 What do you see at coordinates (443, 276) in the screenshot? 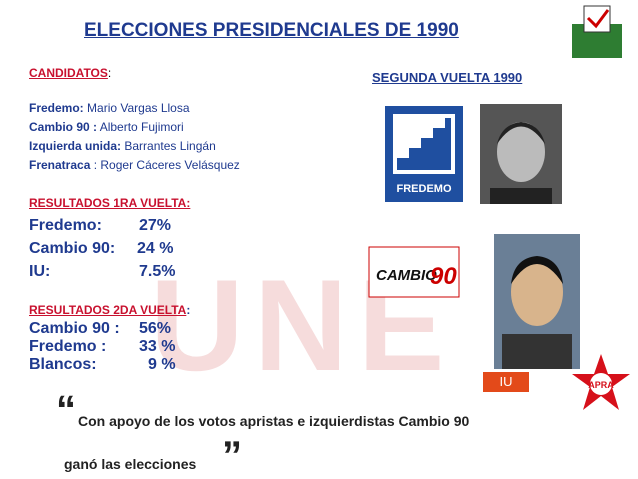
I see `cambio-num: 90` at bounding box center [443, 276].